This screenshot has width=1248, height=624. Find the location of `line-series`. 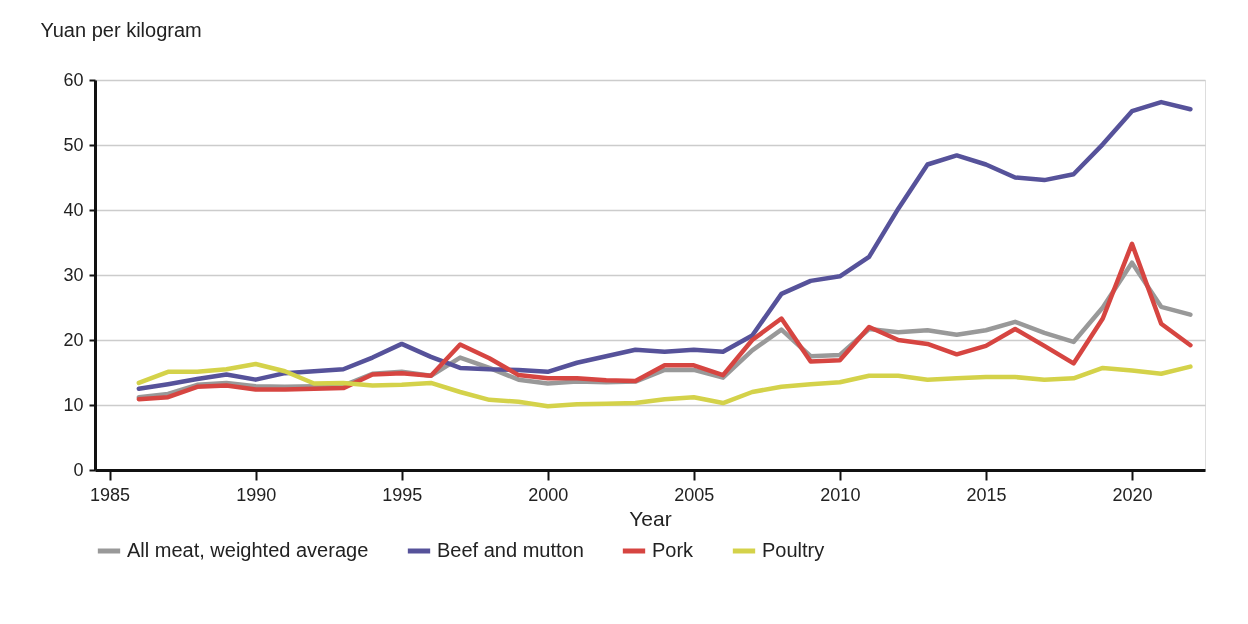

line-series is located at coordinates (664, 385).